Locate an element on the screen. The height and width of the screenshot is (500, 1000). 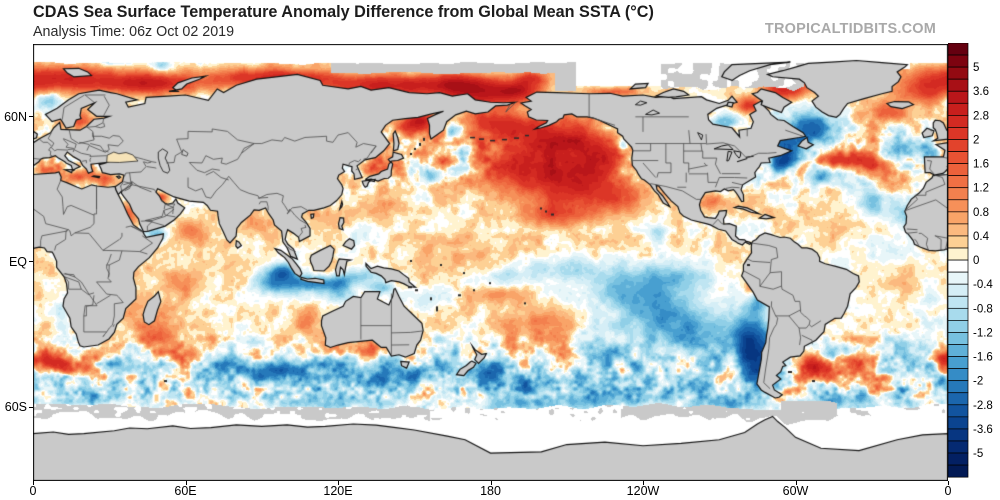
svg-text: 0 is located at coordinates (976, 261).